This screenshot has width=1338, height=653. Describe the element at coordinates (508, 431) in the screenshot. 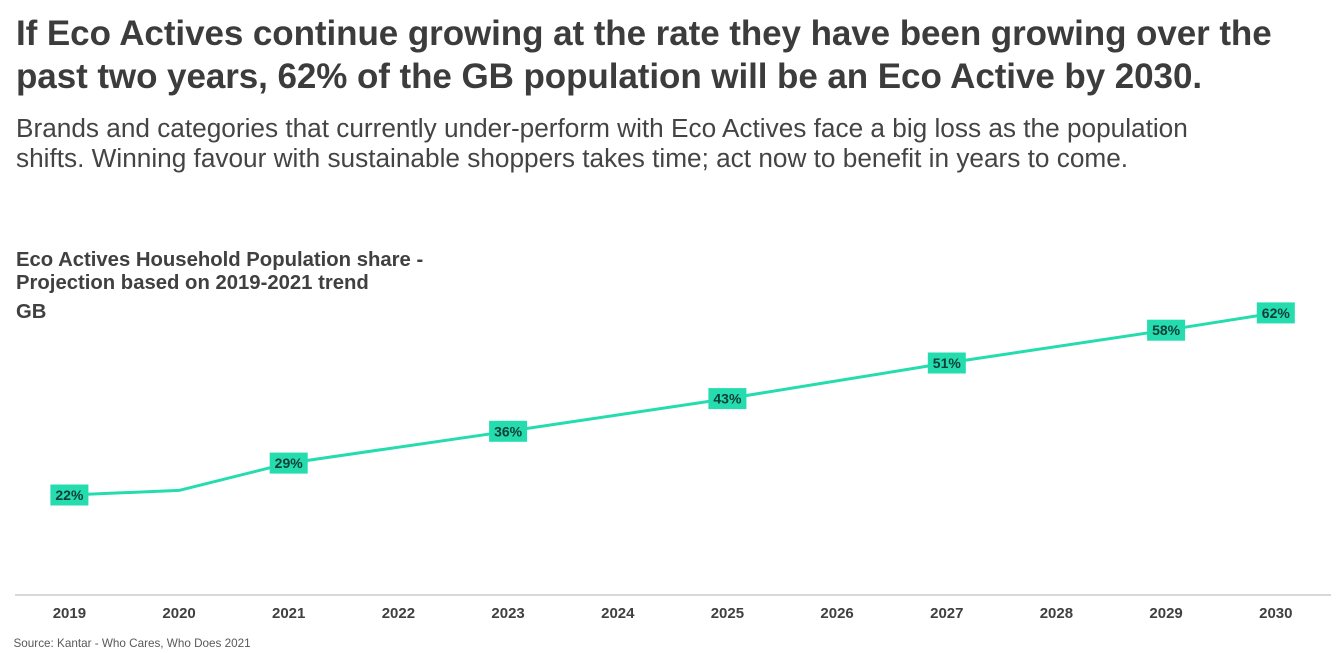

I see `svg-text: 36%` at that location.